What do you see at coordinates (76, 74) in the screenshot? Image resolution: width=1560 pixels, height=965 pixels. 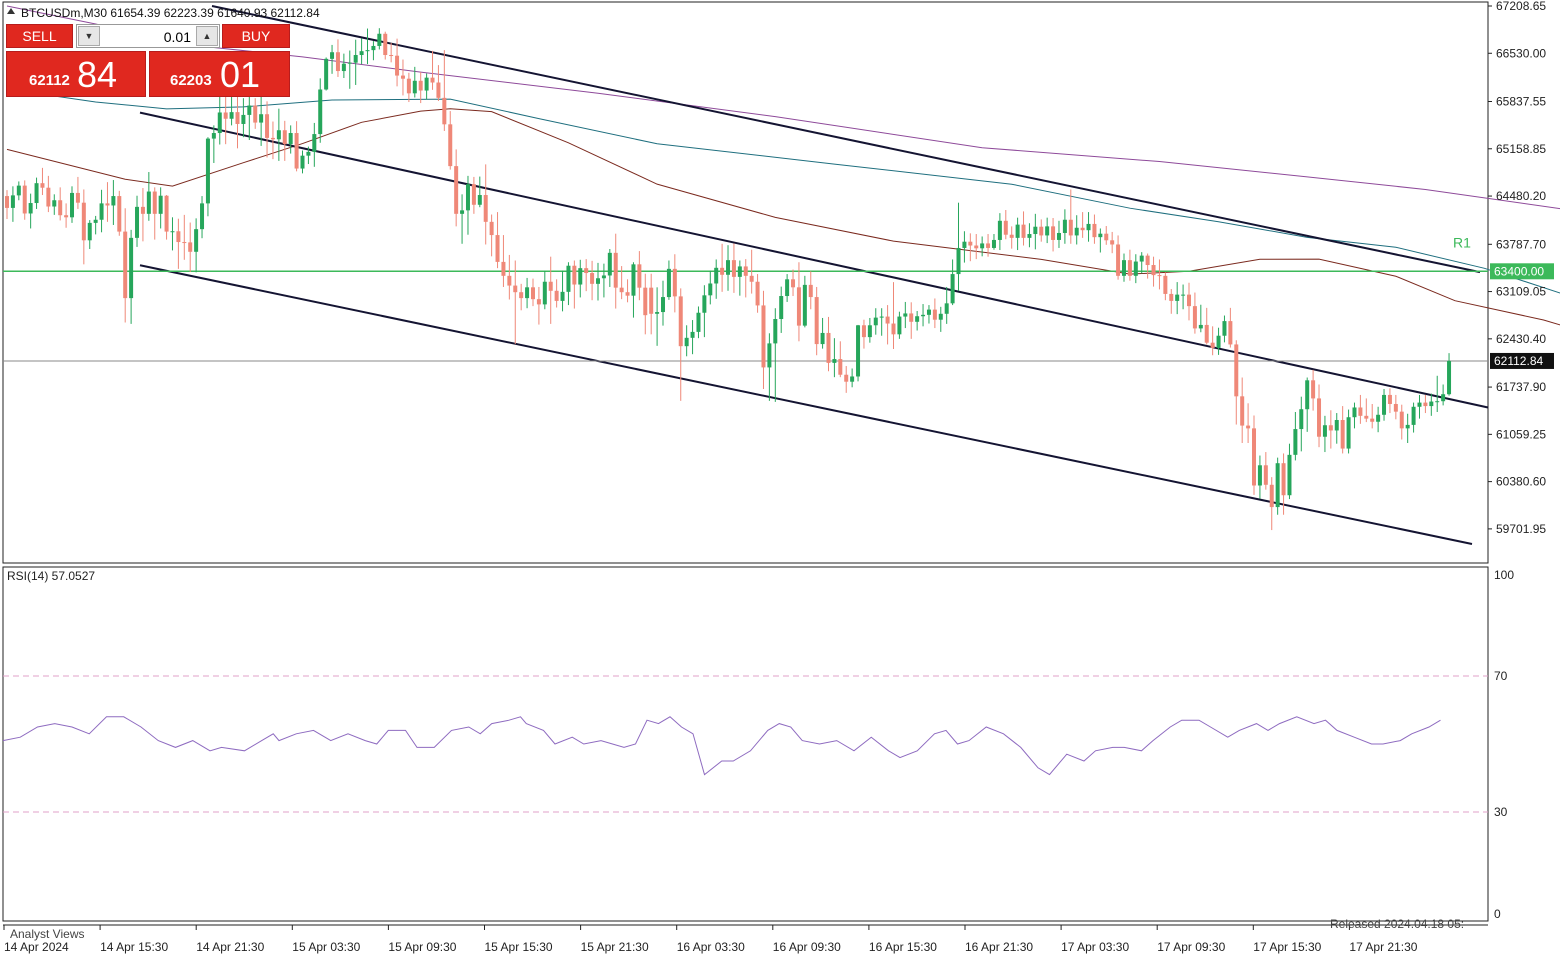 I see `sell-price-box: 62112 84` at bounding box center [76, 74].